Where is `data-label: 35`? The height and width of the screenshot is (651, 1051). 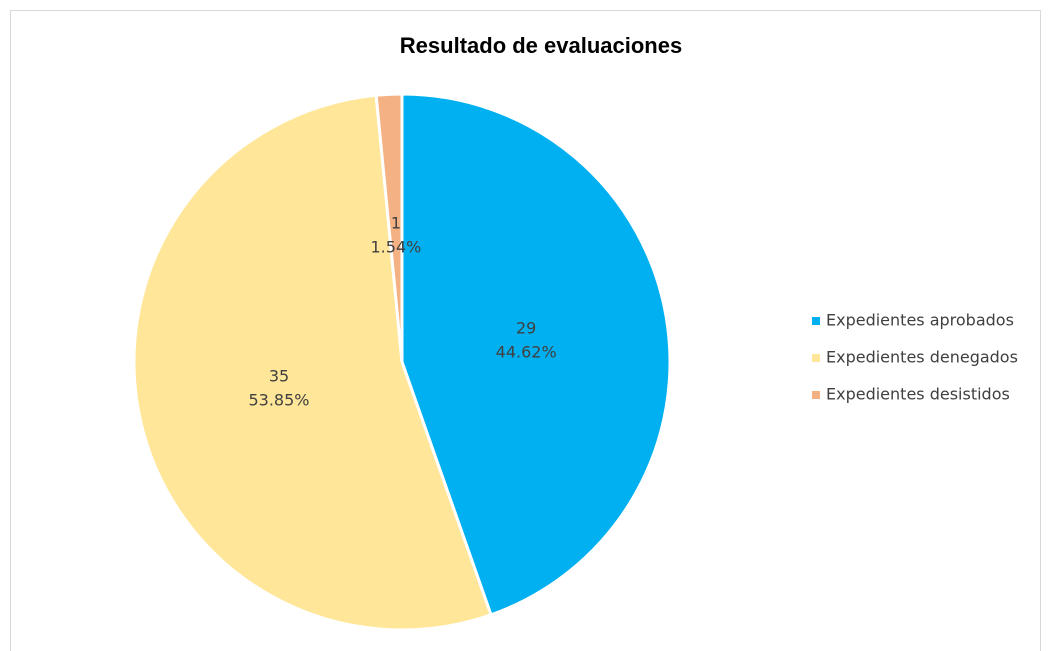
data-label: 35 is located at coordinates (279, 376).